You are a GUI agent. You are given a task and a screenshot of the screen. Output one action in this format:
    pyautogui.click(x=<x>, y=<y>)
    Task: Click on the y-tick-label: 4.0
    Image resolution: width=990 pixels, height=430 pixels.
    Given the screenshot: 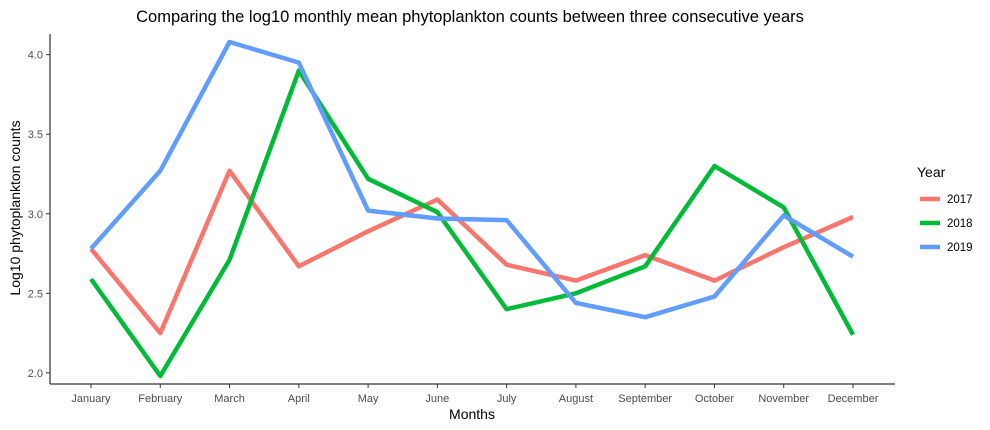 What is the action you would take?
    pyautogui.click(x=35, y=56)
    